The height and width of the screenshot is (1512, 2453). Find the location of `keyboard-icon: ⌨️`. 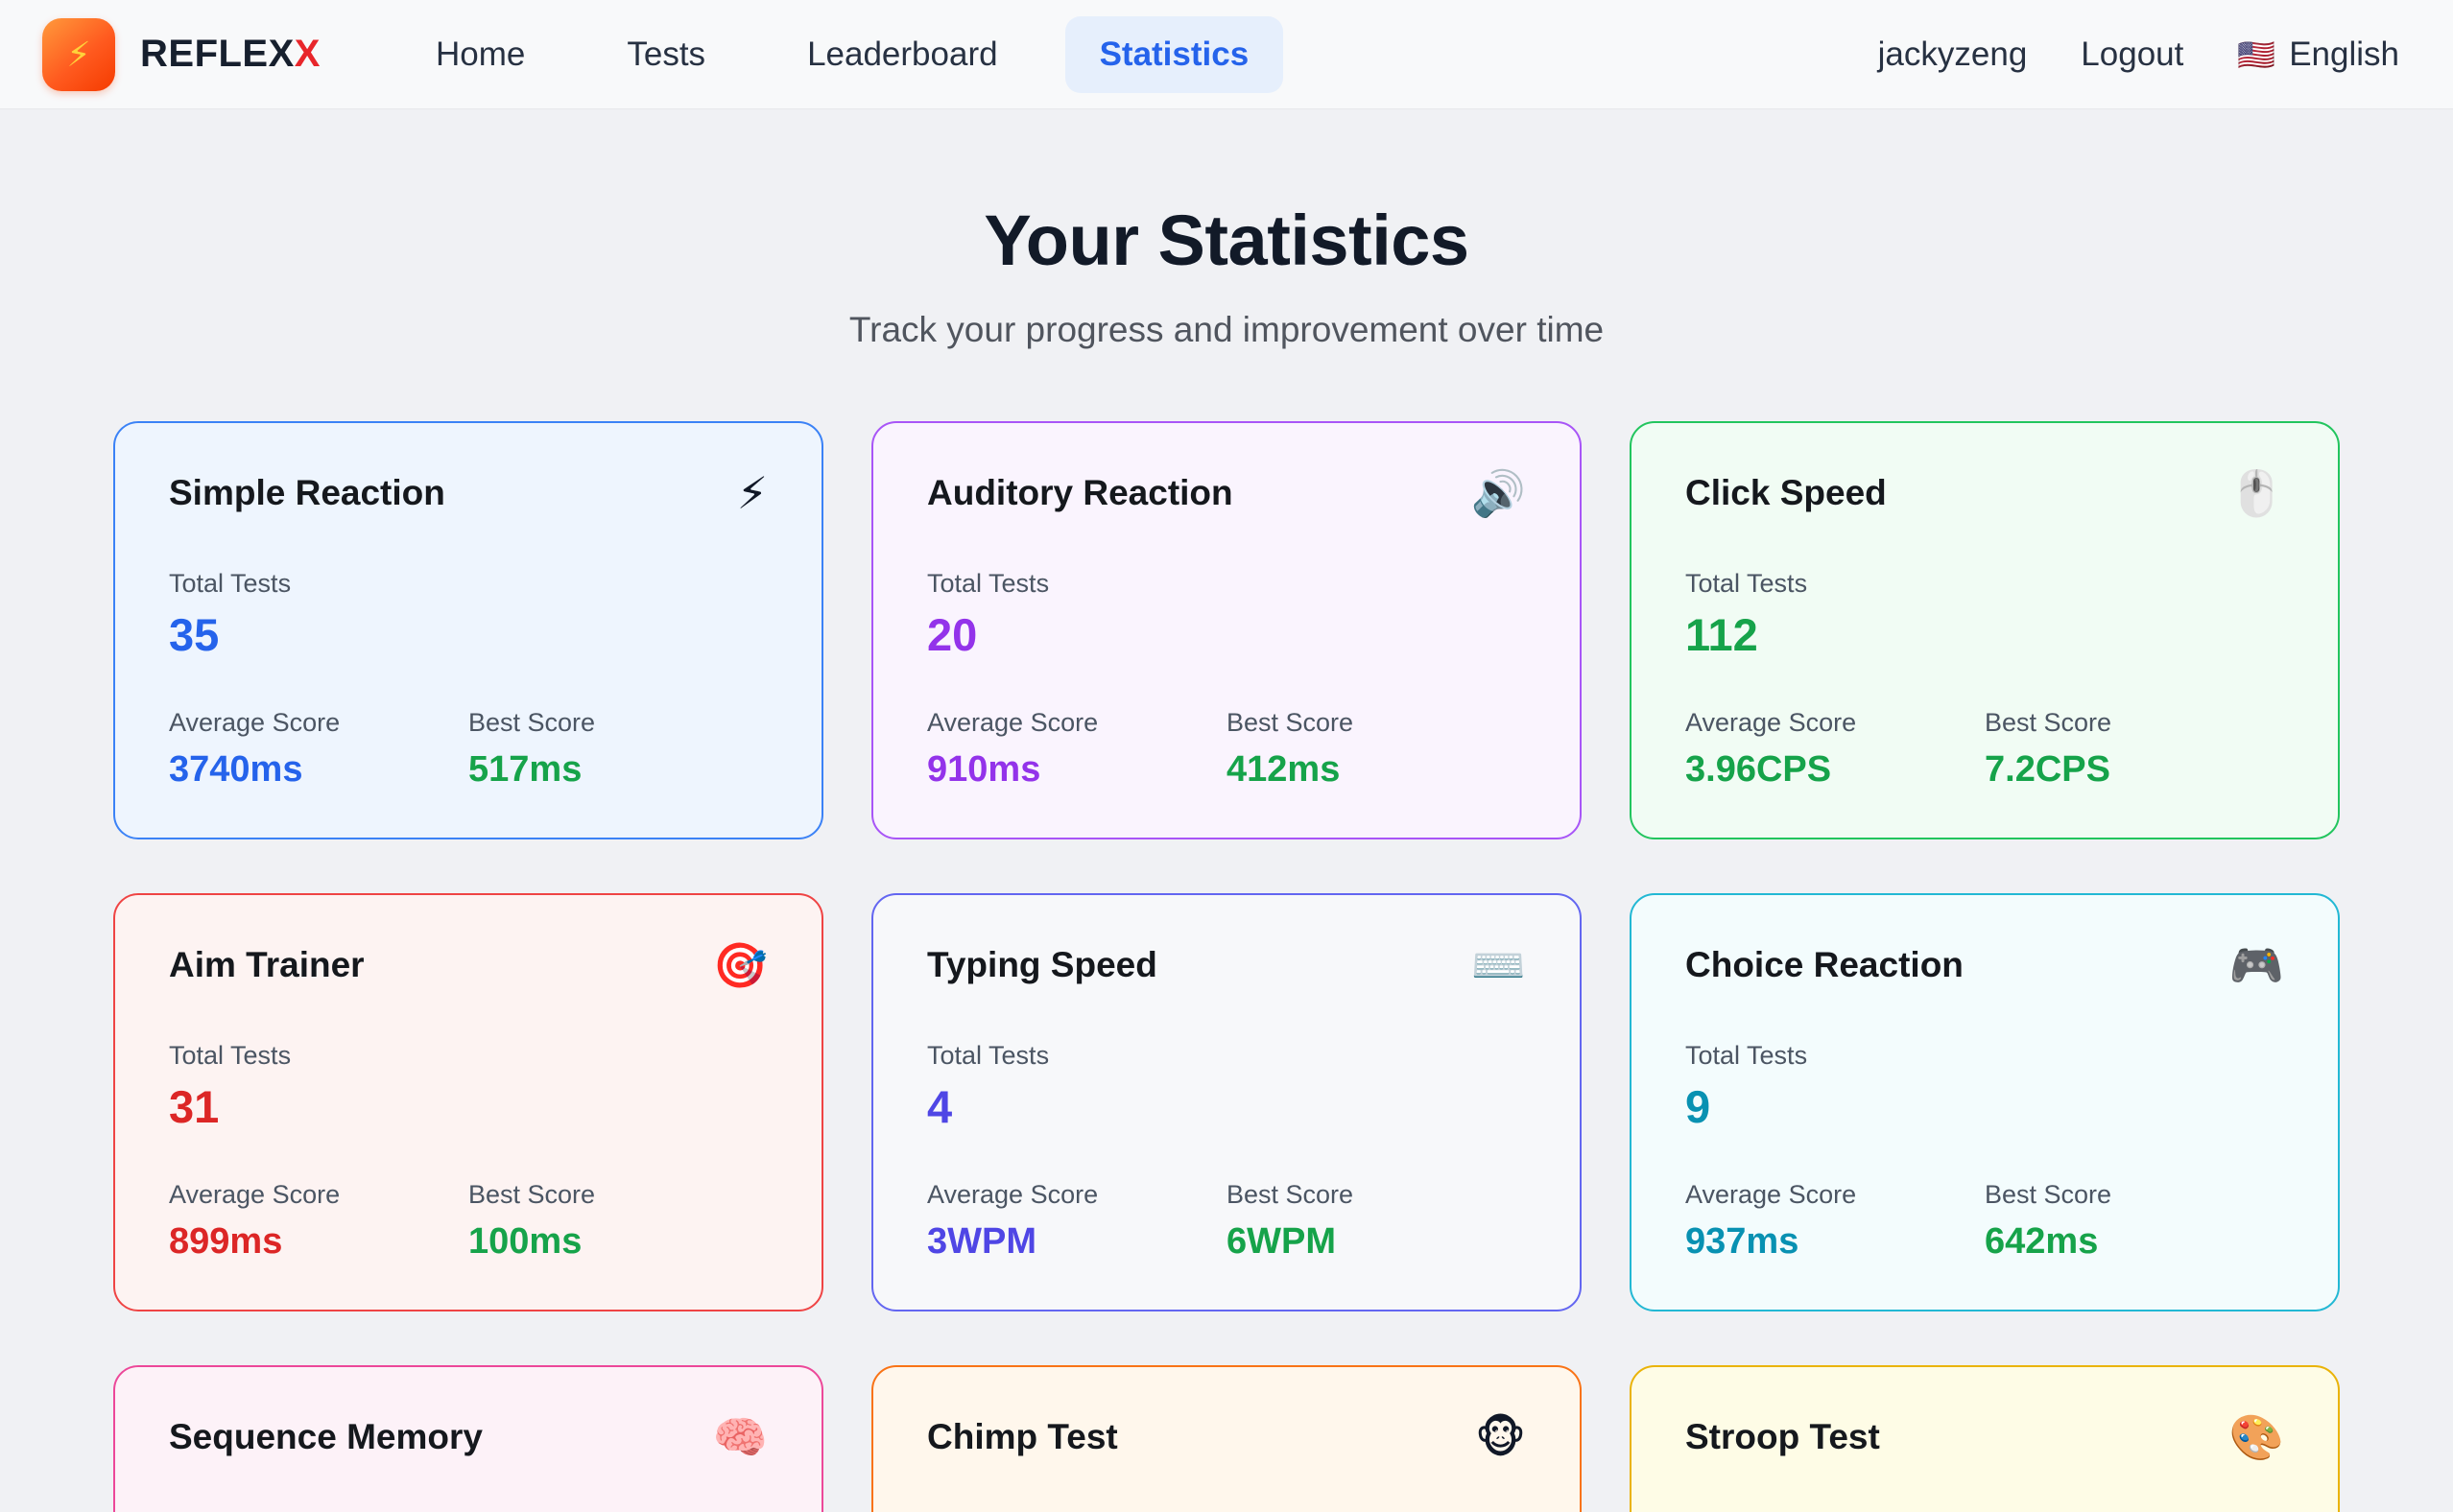

keyboard-icon: ⌨️ is located at coordinates (1498, 965).